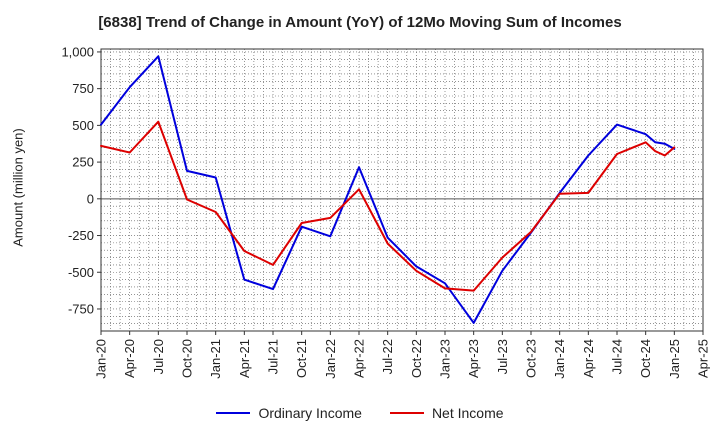 This screenshot has height=440, width=720. I want to click on y-tick-label: 500, so click(83, 125).